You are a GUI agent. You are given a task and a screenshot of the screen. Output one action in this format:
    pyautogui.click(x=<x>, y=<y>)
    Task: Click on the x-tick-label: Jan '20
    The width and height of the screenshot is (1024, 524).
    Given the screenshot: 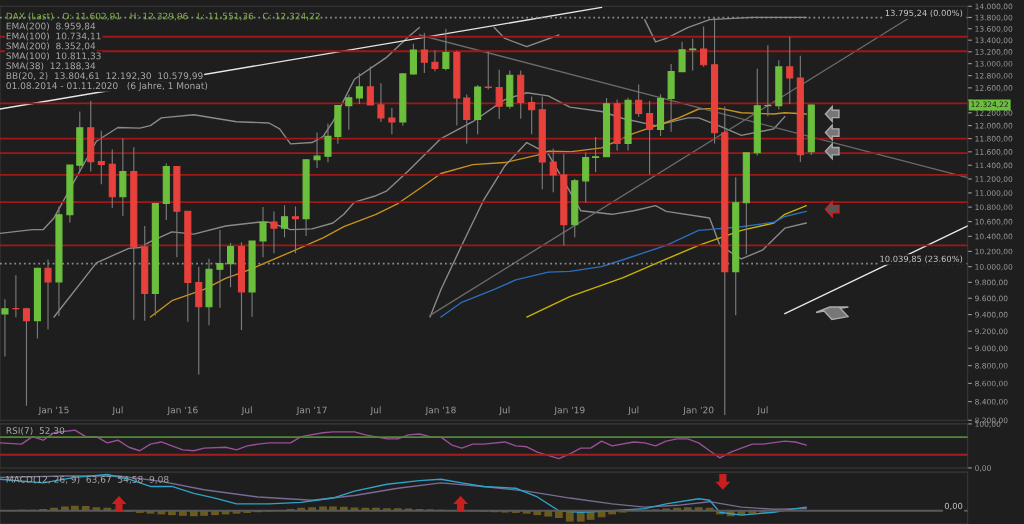 What is the action you would take?
    pyautogui.click(x=698, y=411)
    